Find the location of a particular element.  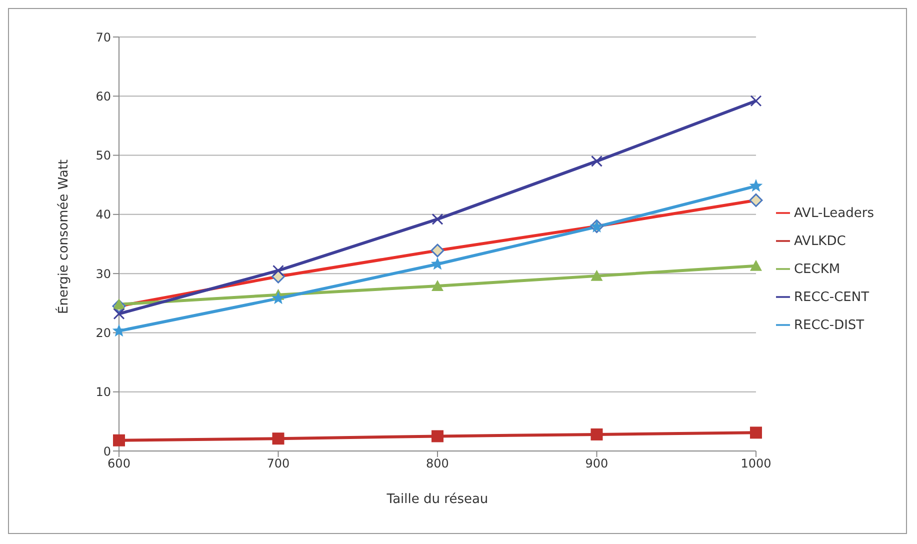

y-tick-label: 30 is located at coordinates (103, 273).